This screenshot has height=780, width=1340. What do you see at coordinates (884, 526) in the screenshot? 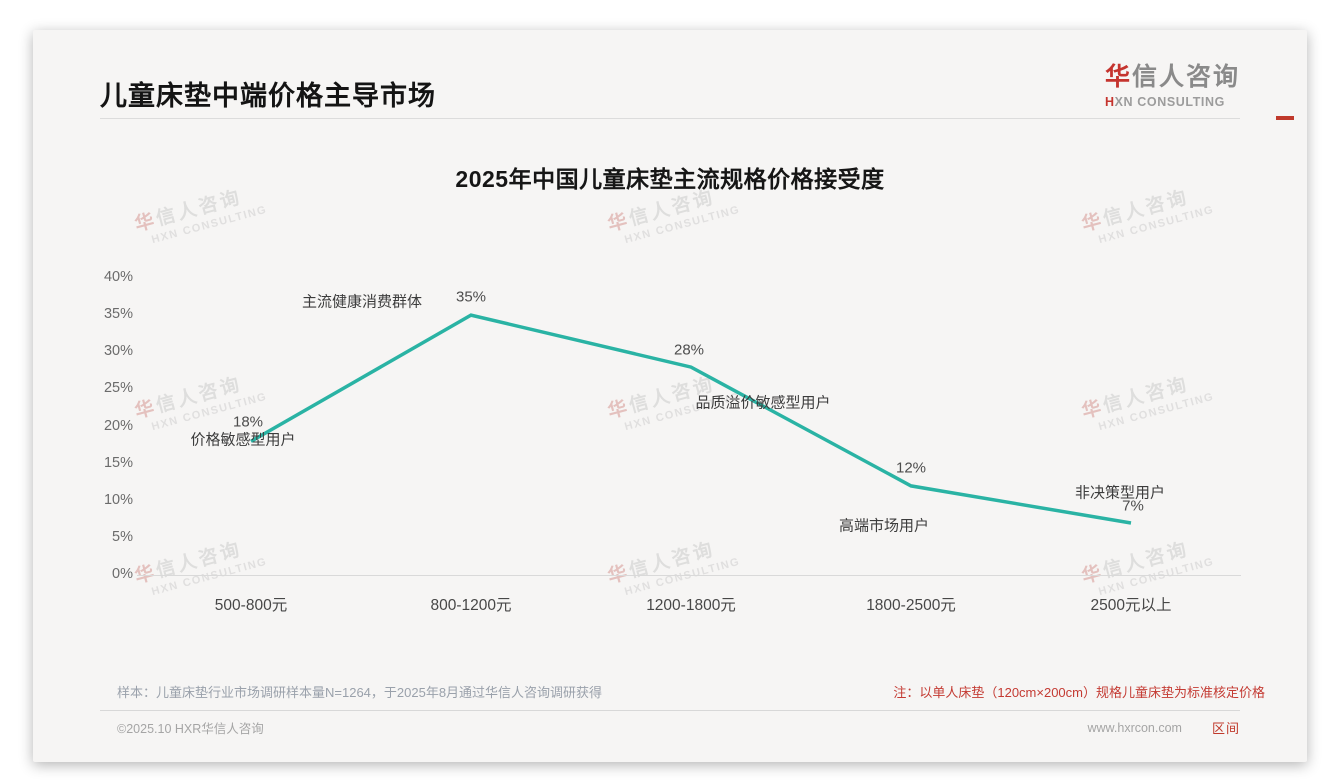
I see `data-point-annotation: 高端市场用户` at bounding box center [884, 526].